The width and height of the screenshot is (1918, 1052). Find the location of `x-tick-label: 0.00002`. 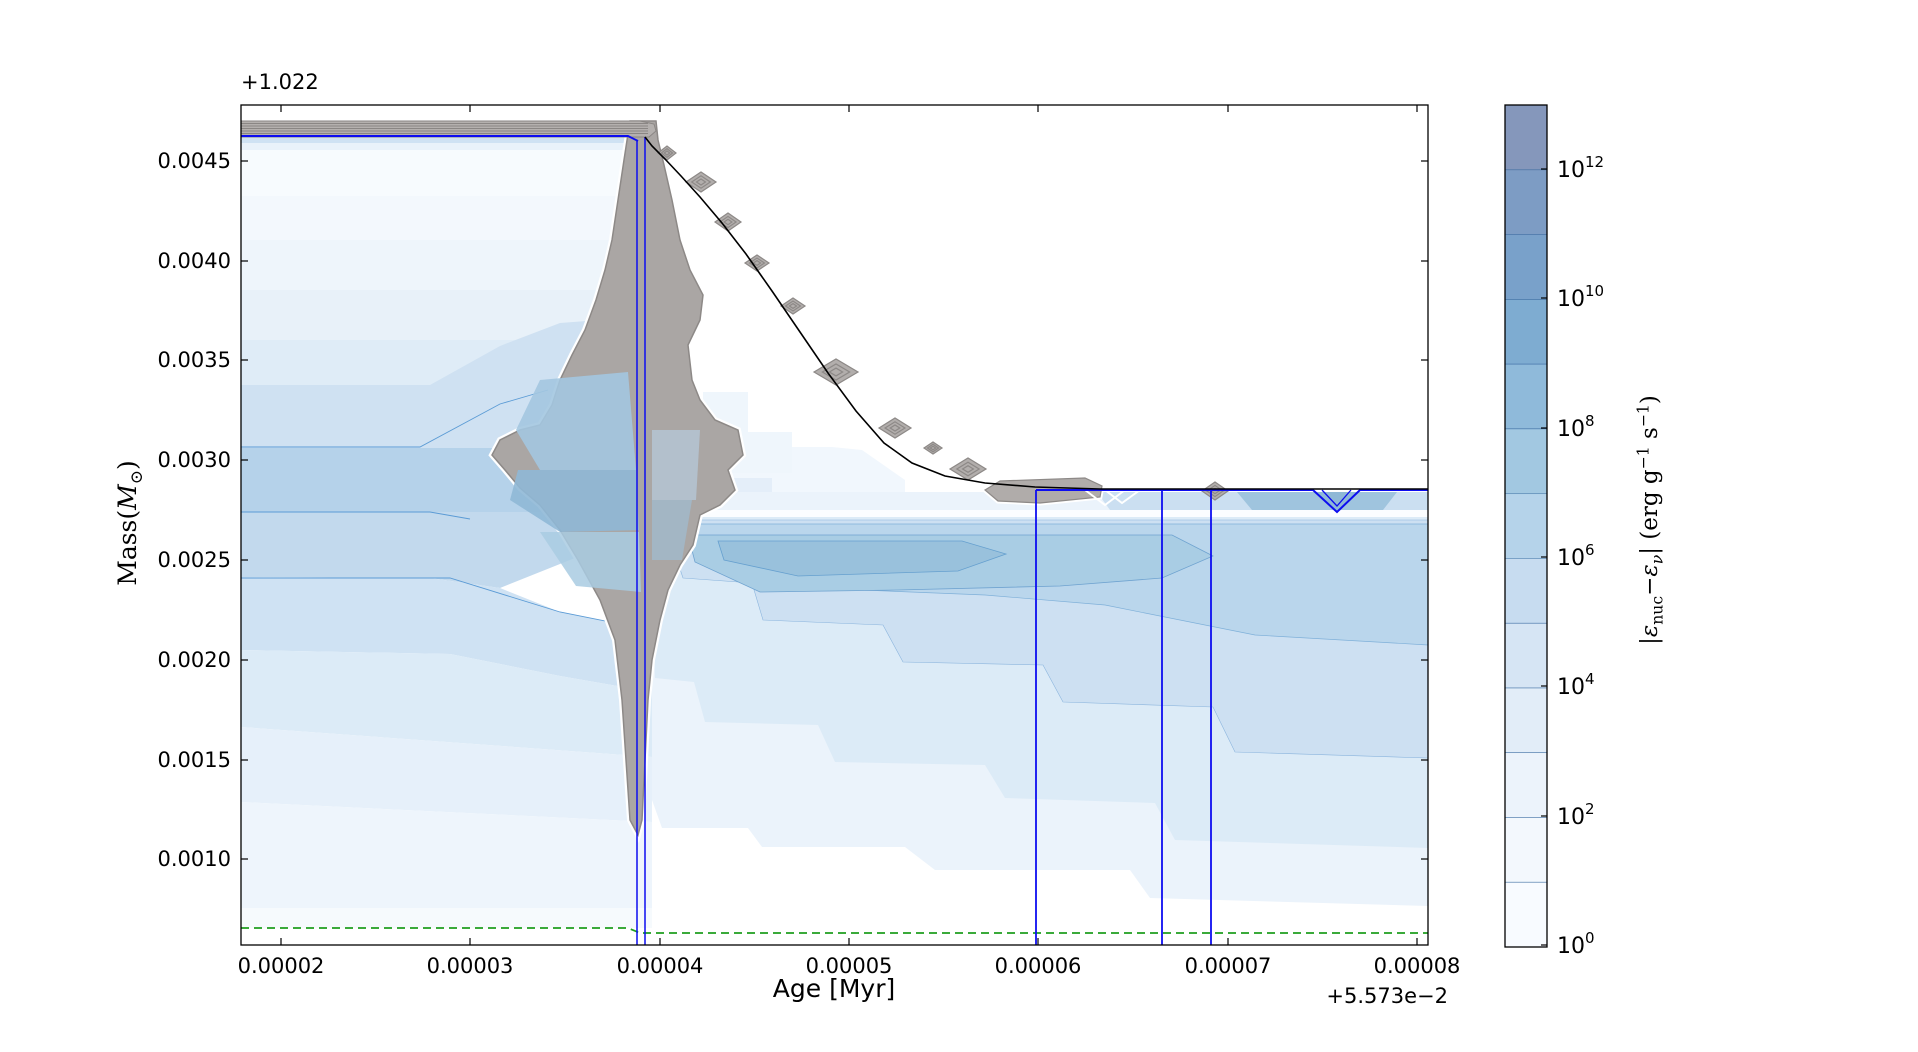

x-tick-label: 0.00002 is located at coordinates (281, 966).